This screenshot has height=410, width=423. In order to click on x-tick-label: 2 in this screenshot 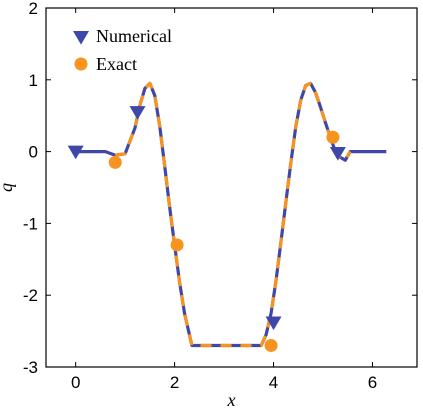, I will do `click(174, 382)`.